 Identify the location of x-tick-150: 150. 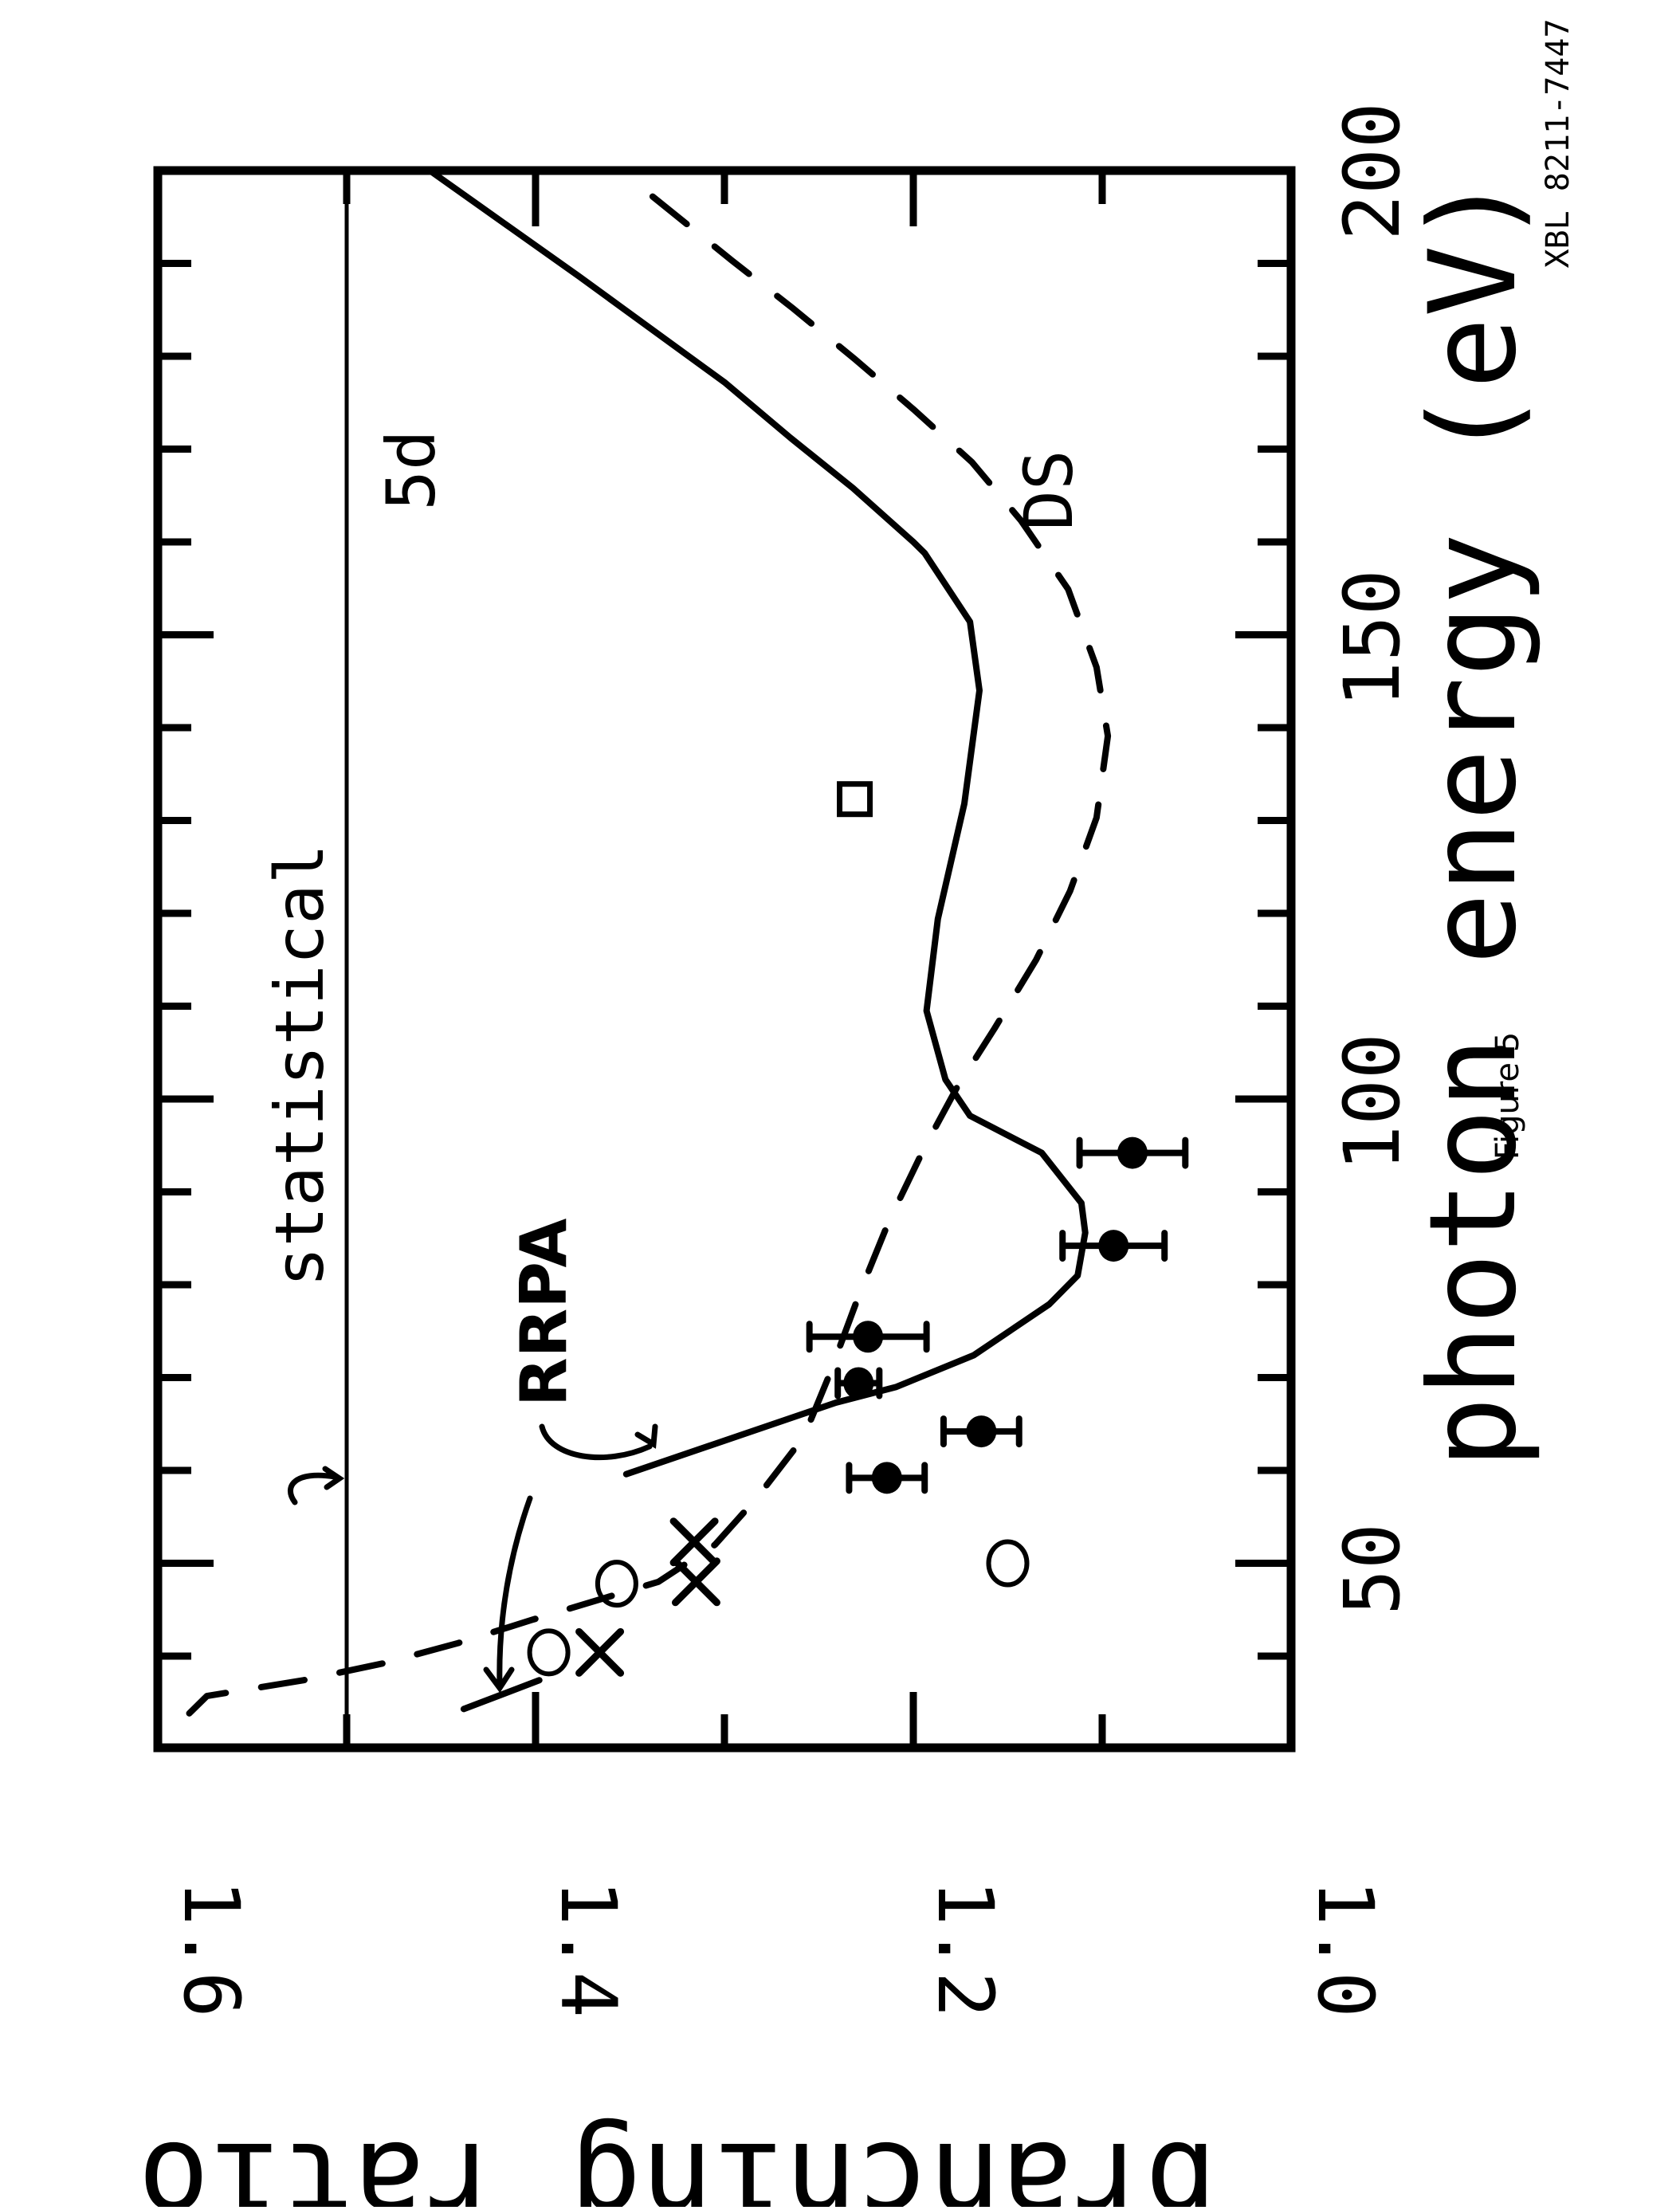
(1372, 638).